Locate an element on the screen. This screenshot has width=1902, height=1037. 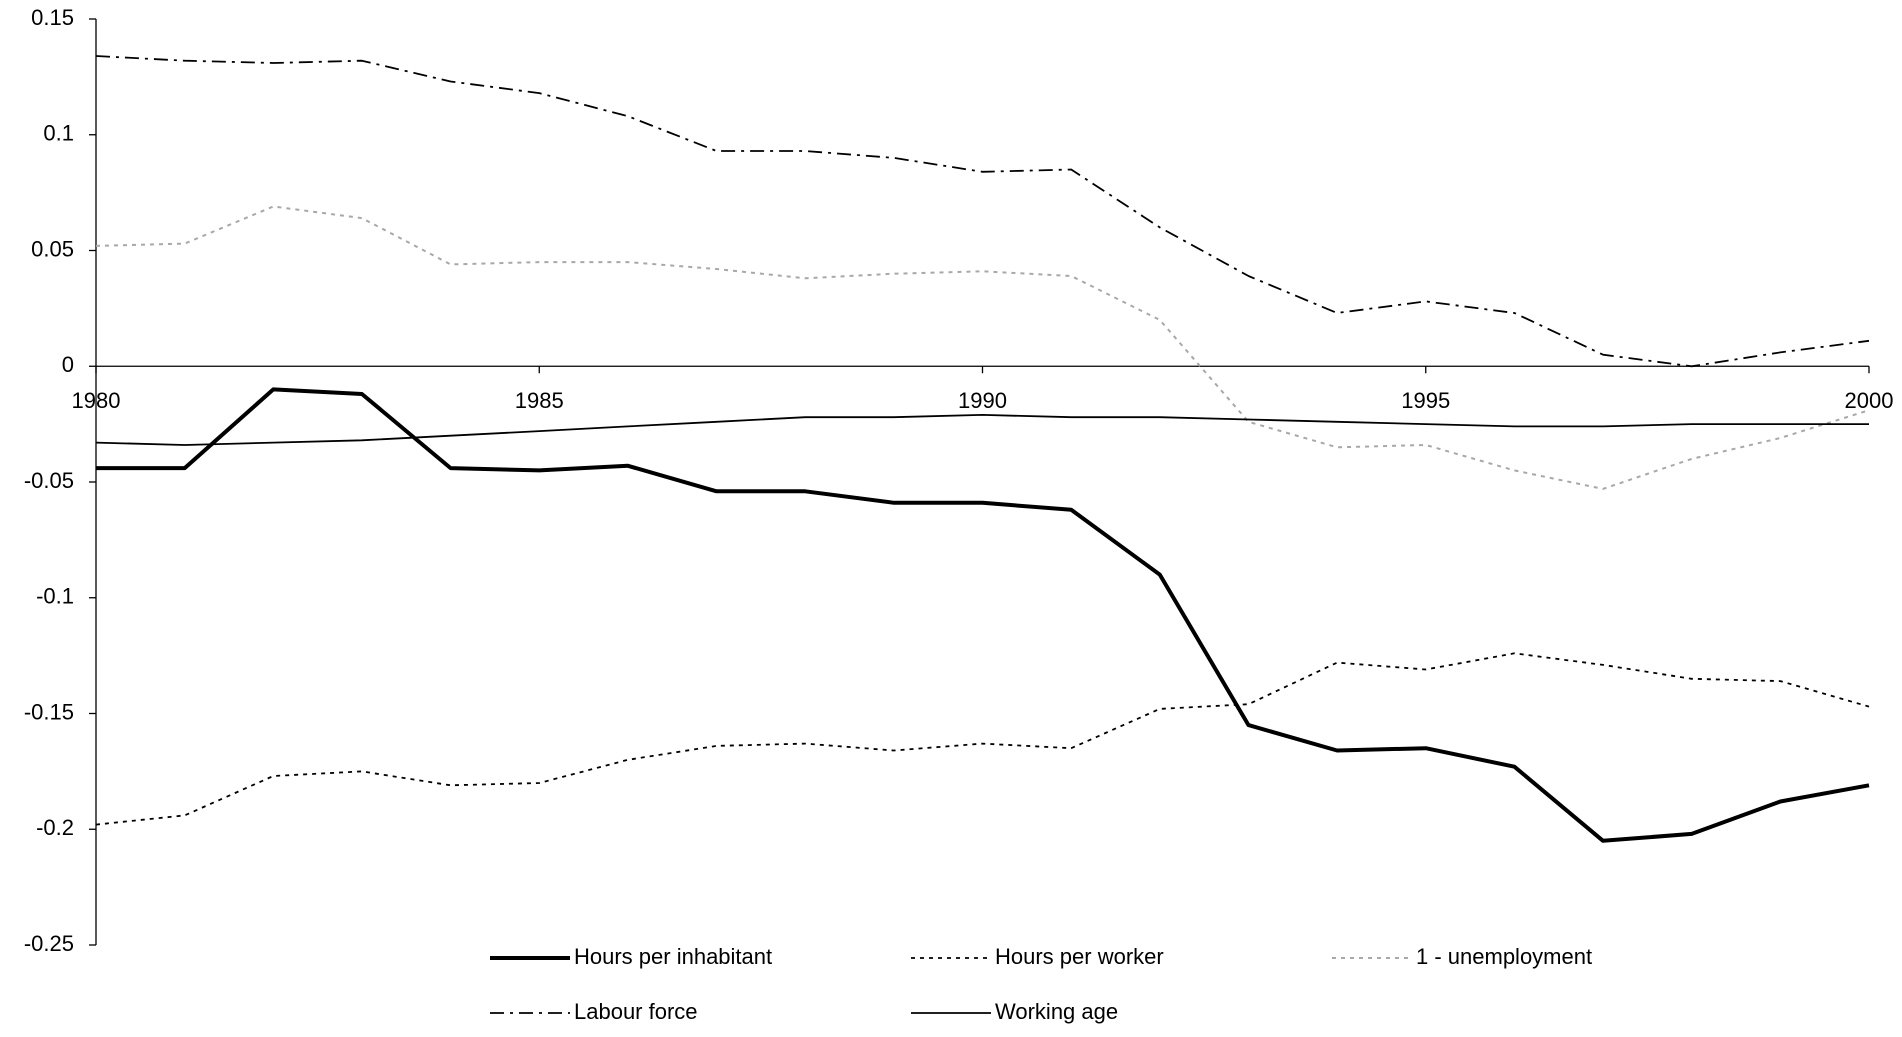
y-tick-label: -0.2 is located at coordinates (55, 827).